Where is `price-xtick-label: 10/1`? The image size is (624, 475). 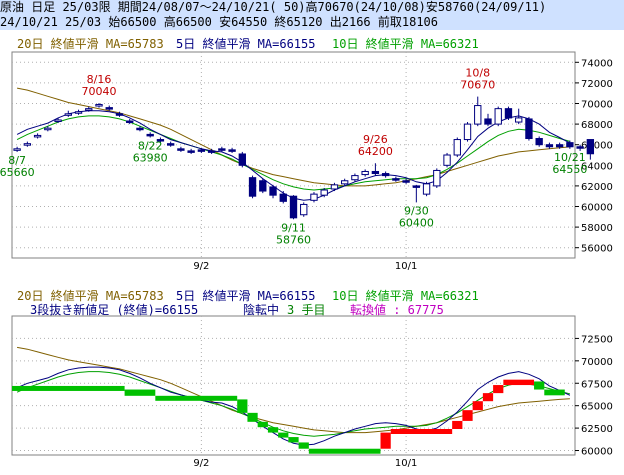 price-xtick-label: 10/1 is located at coordinates (406, 266).